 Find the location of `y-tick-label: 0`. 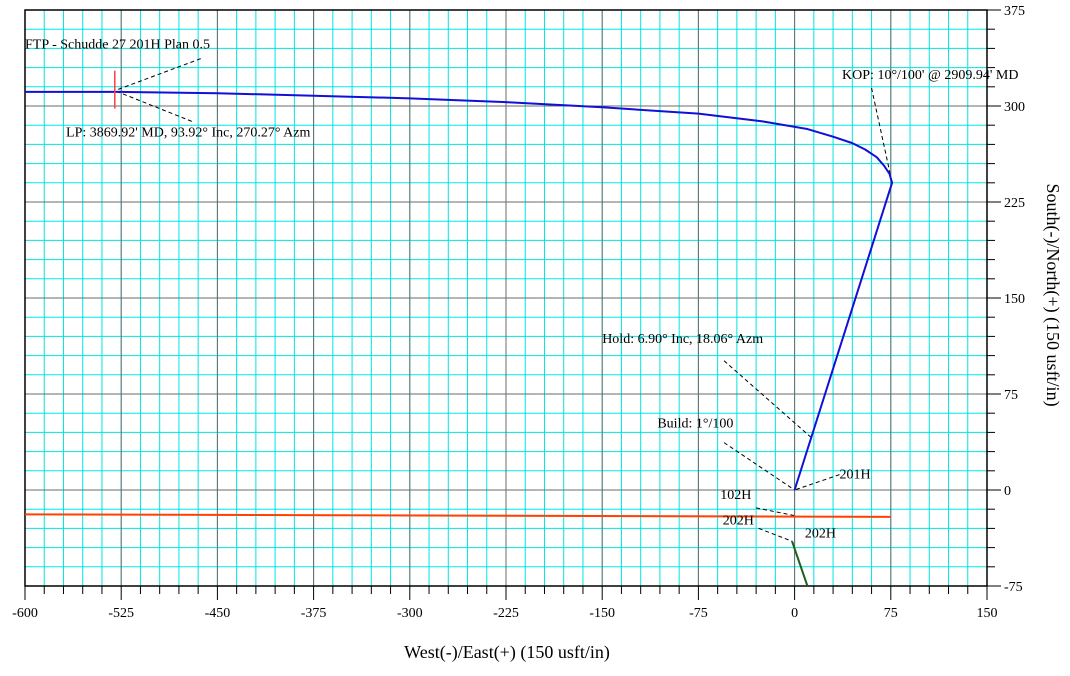

y-tick-label: 0 is located at coordinates (1007, 491).